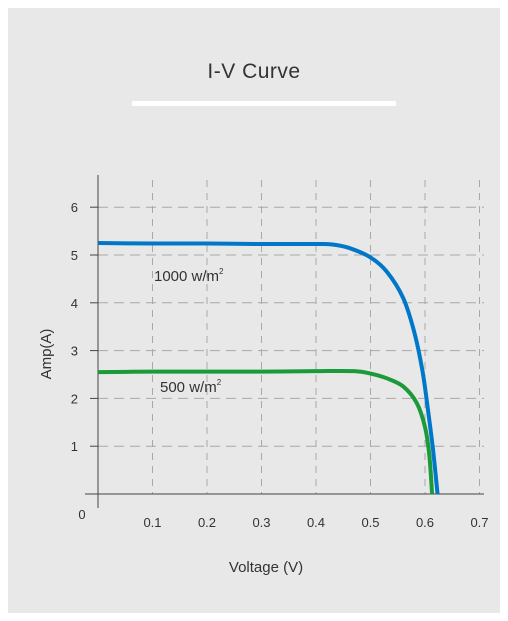  I want to click on series-labels: 1000 w/m2 500 w/m2, so click(189, 331).